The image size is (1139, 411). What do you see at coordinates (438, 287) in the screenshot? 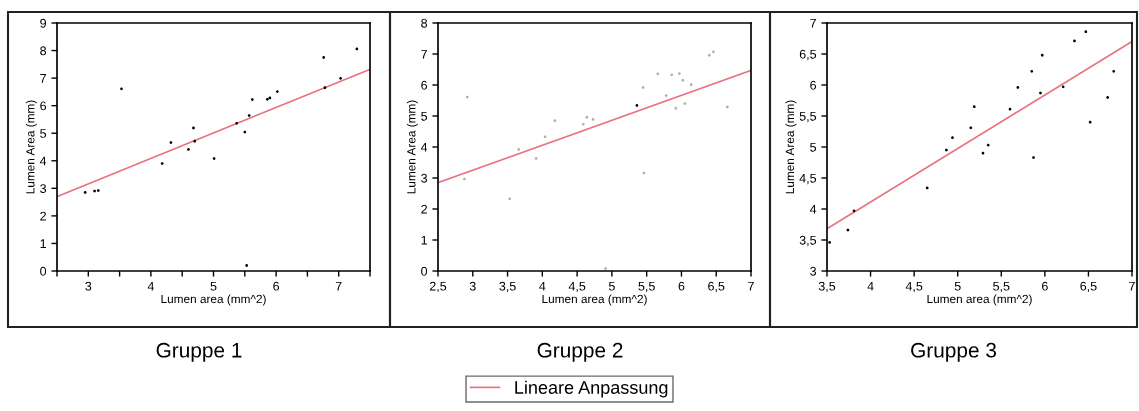
I see `x-tick-label: 2,5` at bounding box center [438, 287].